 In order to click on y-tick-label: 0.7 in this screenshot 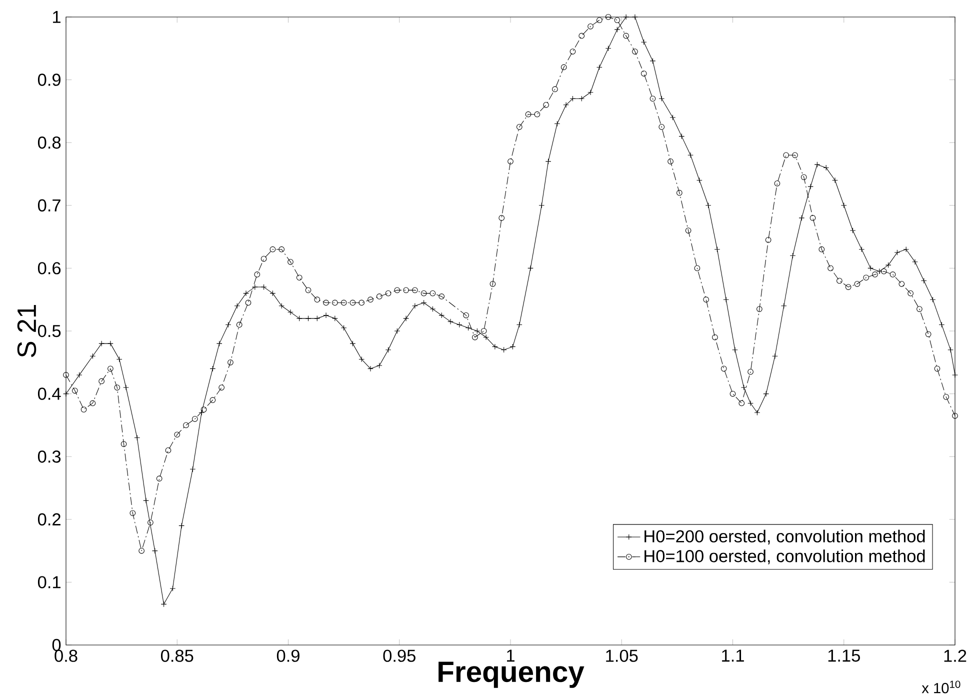, I will do `click(49, 205)`.